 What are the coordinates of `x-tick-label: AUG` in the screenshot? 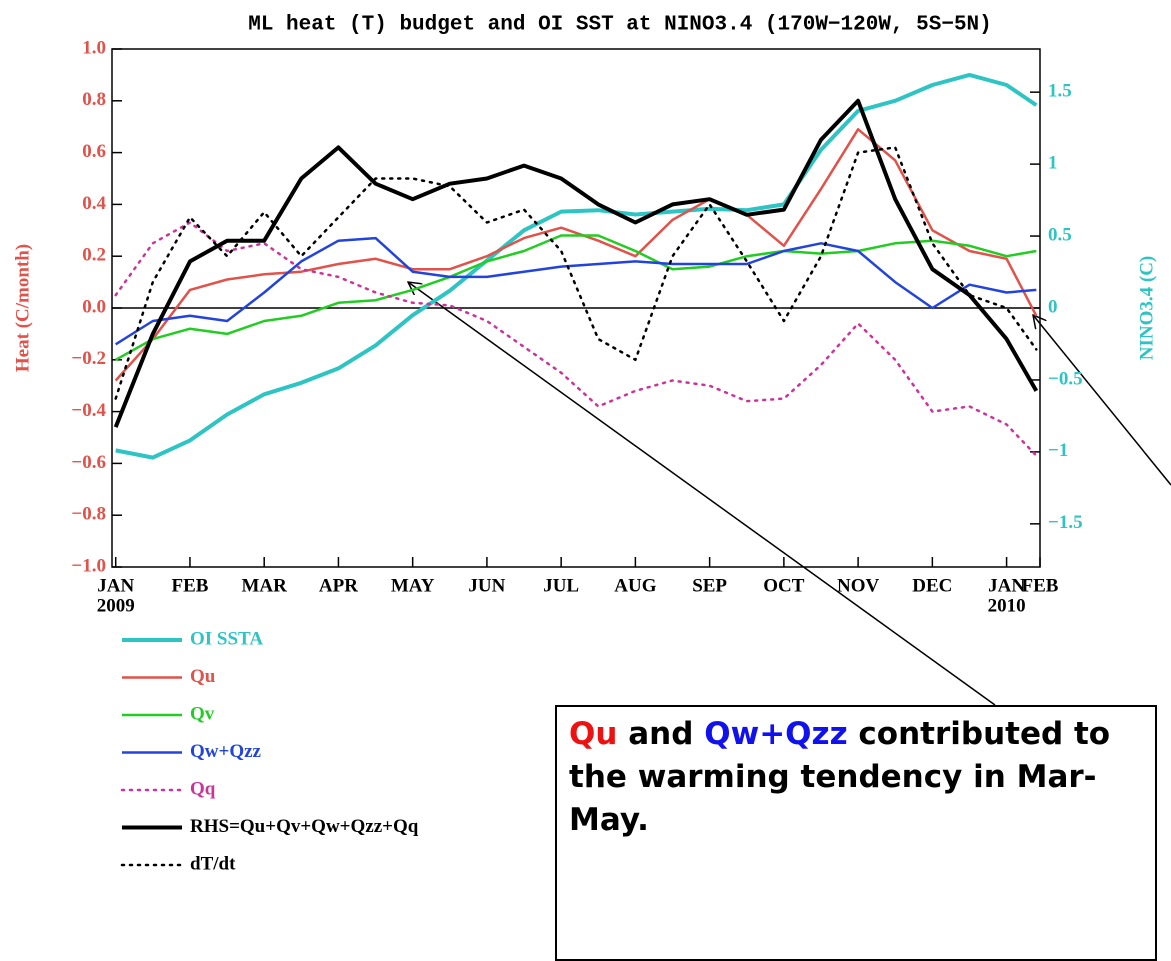 It's located at (635, 585).